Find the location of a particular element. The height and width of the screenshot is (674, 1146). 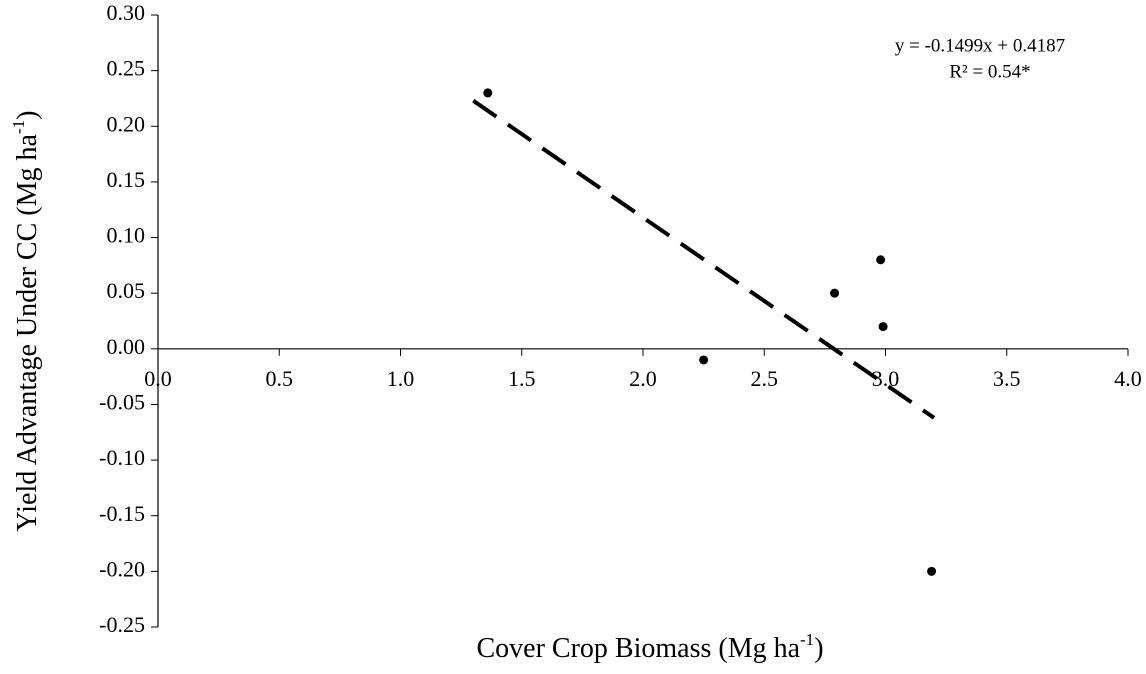

y-tick-label: -0.10 is located at coordinates (122, 457).